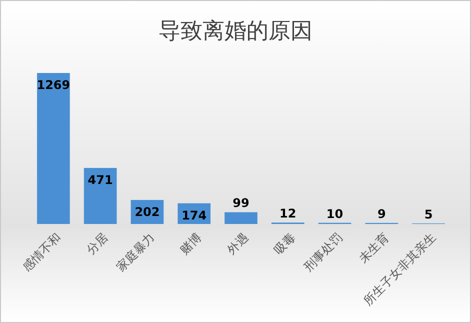  I want to click on data-label: 99, so click(241, 203).